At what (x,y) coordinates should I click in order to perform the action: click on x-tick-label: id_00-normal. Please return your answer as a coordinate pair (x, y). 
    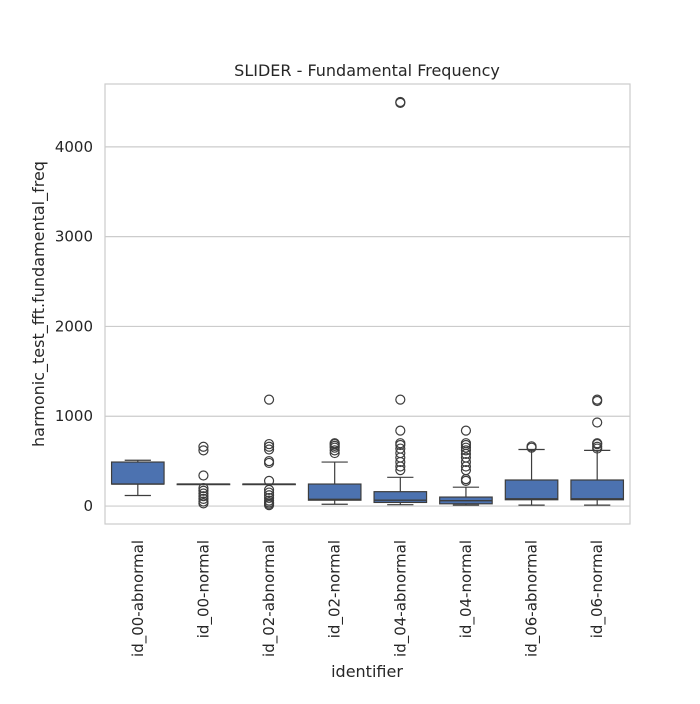
    Looking at the image, I should click on (203, 589).